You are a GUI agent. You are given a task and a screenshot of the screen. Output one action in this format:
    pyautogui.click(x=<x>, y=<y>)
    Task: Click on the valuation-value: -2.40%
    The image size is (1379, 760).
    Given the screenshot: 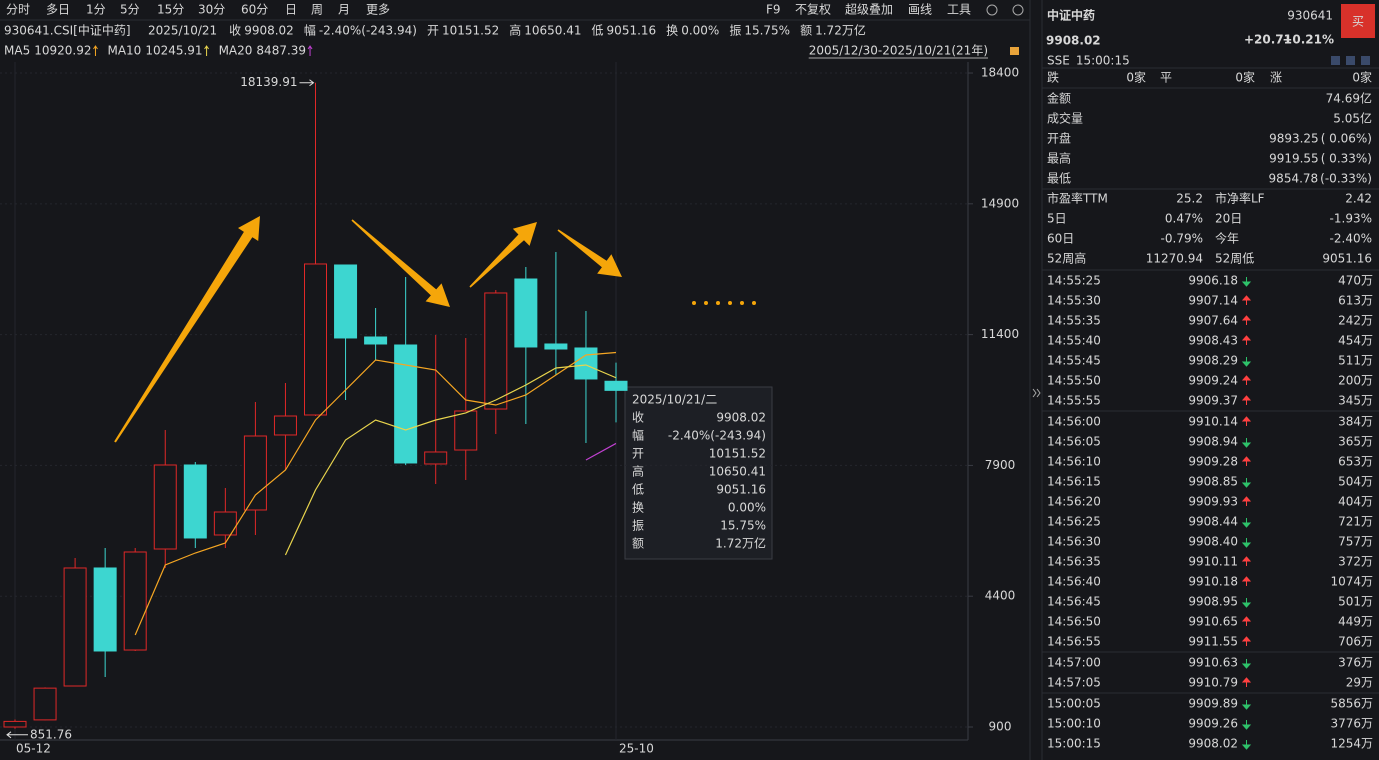 What is the action you would take?
    pyautogui.click(x=1351, y=239)
    